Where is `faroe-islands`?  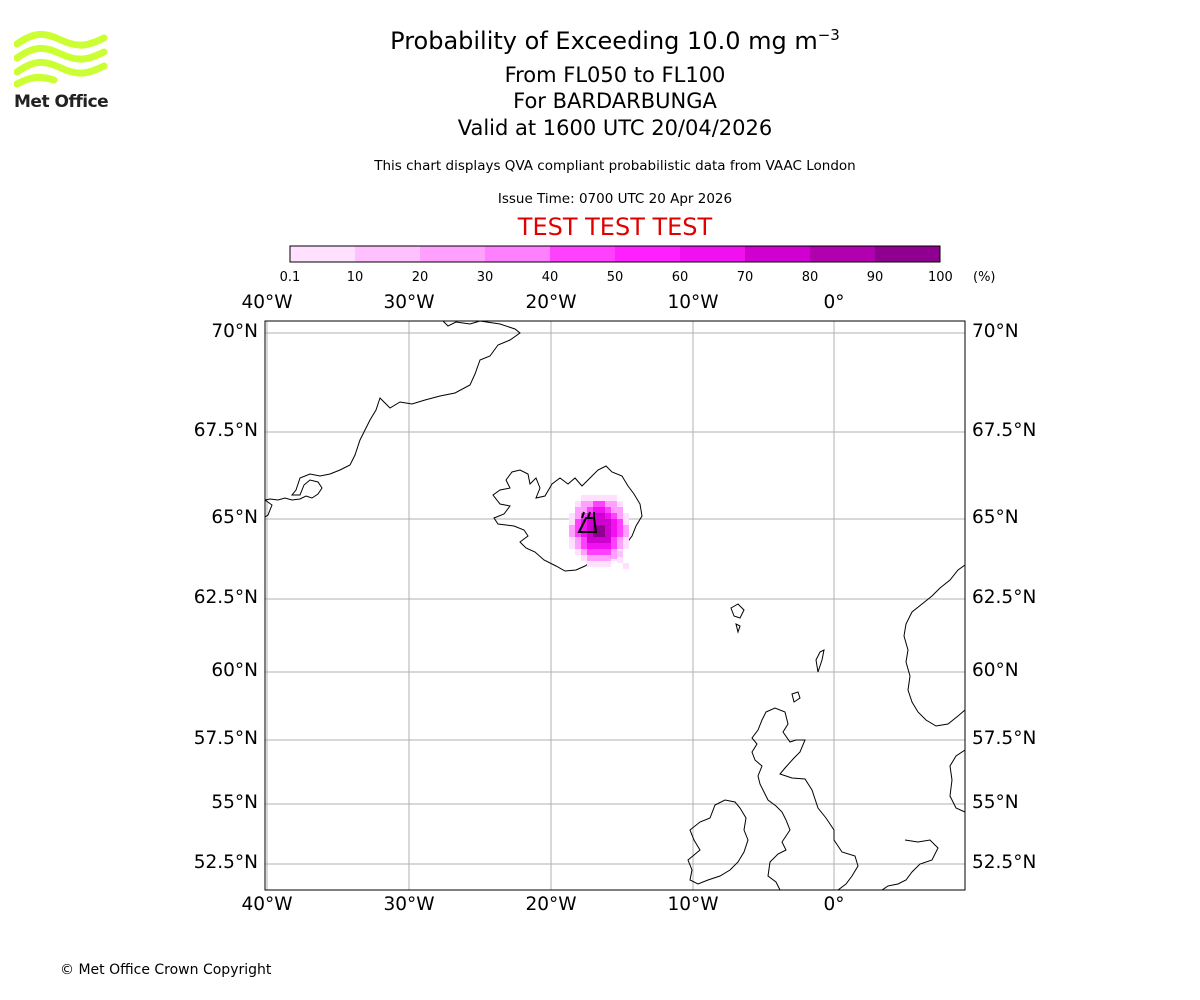 faroe-islands is located at coordinates (737, 618).